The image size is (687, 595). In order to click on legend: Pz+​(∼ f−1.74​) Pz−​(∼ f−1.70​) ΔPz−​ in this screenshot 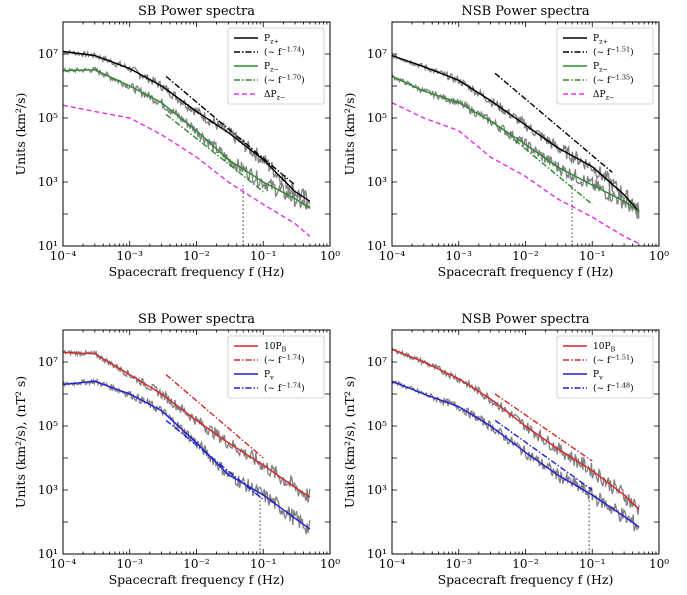, I will do `click(276, 66)`.